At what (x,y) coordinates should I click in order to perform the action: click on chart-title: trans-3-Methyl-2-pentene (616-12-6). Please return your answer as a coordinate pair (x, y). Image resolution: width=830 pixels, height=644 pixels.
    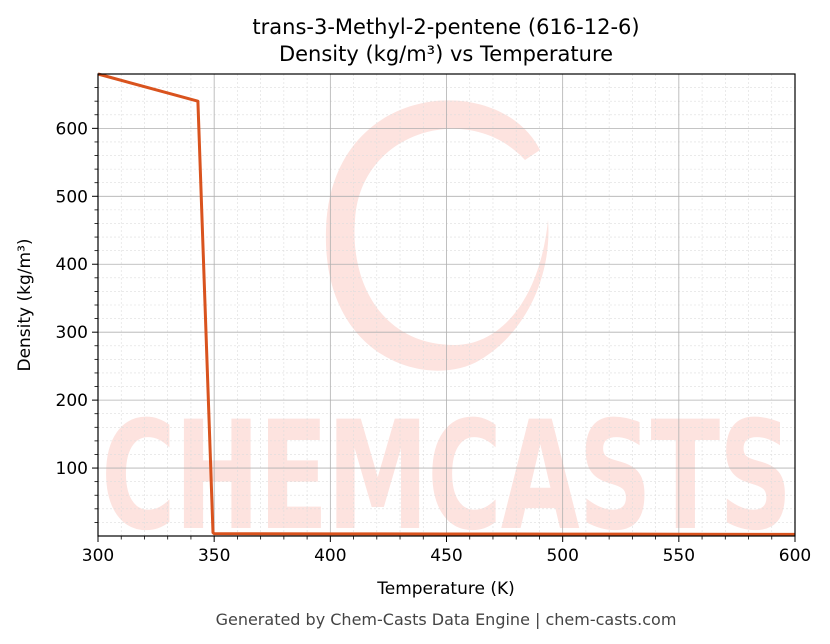
    Looking at the image, I should click on (445, 27).